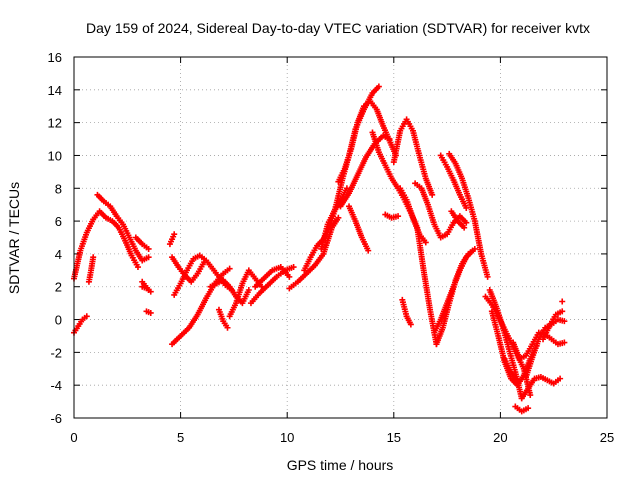 The height and width of the screenshot is (480, 640). What do you see at coordinates (55, 90) in the screenshot?
I see `y-tick-label: 14` at bounding box center [55, 90].